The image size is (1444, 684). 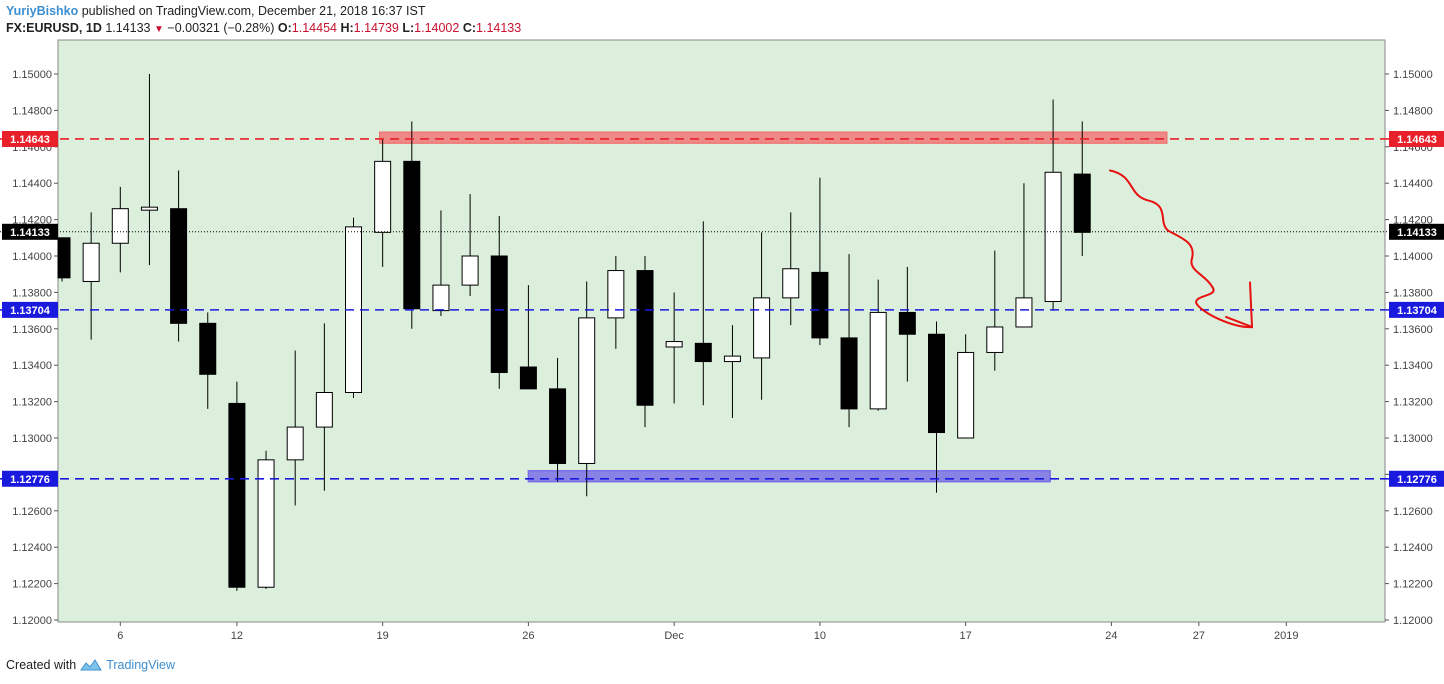 What do you see at coordinates (674, 636) in the screenshot?
I see `x-tick-label: Dec` at bounding box center [674, 636].